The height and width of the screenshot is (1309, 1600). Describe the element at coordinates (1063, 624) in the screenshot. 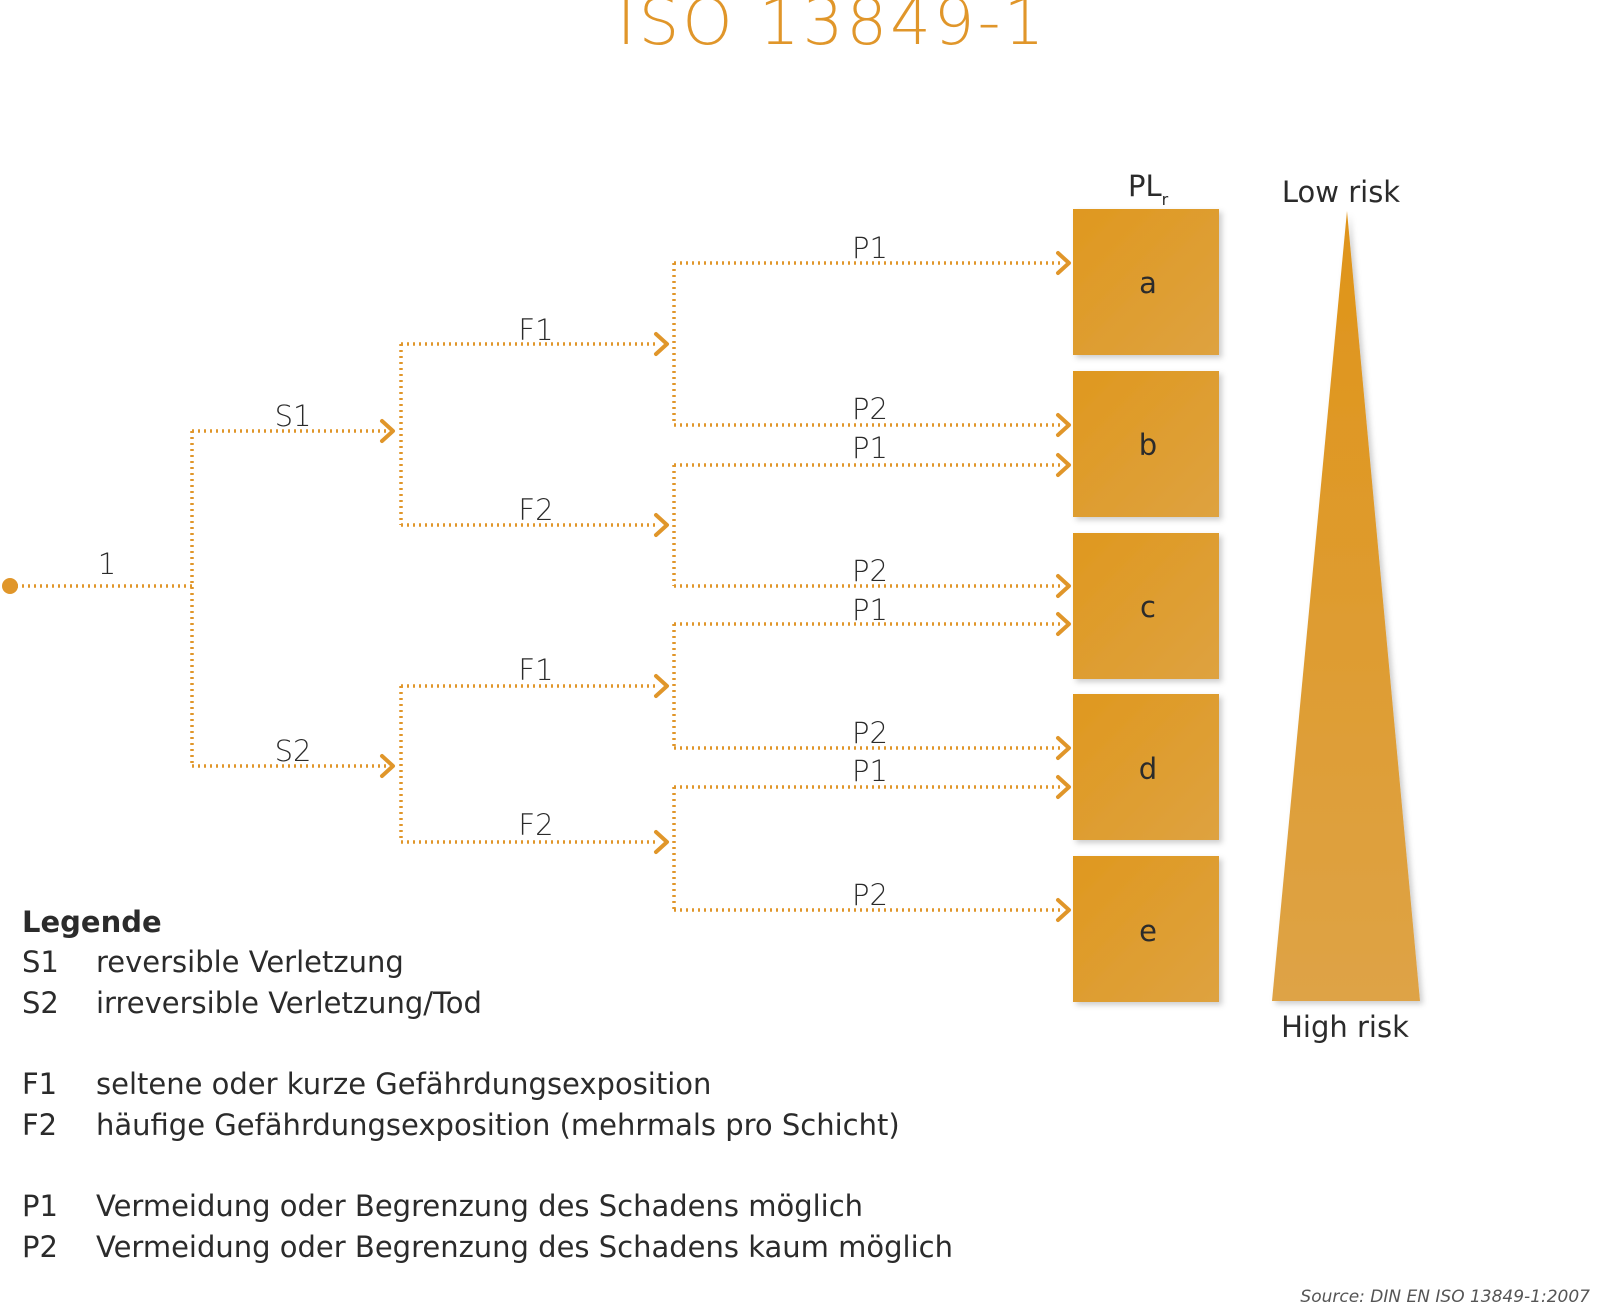

I see `arrow-p1-c` at that location.